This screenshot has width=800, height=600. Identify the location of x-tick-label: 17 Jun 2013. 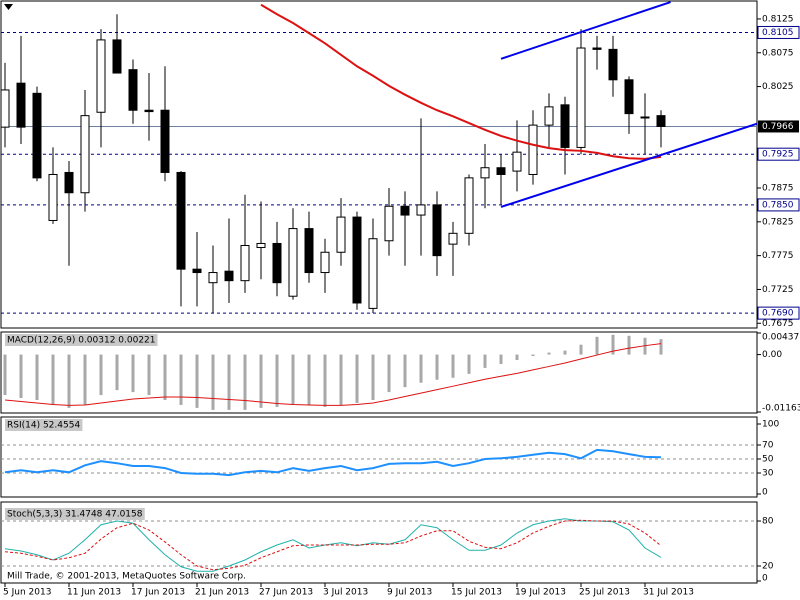
(158, 593).